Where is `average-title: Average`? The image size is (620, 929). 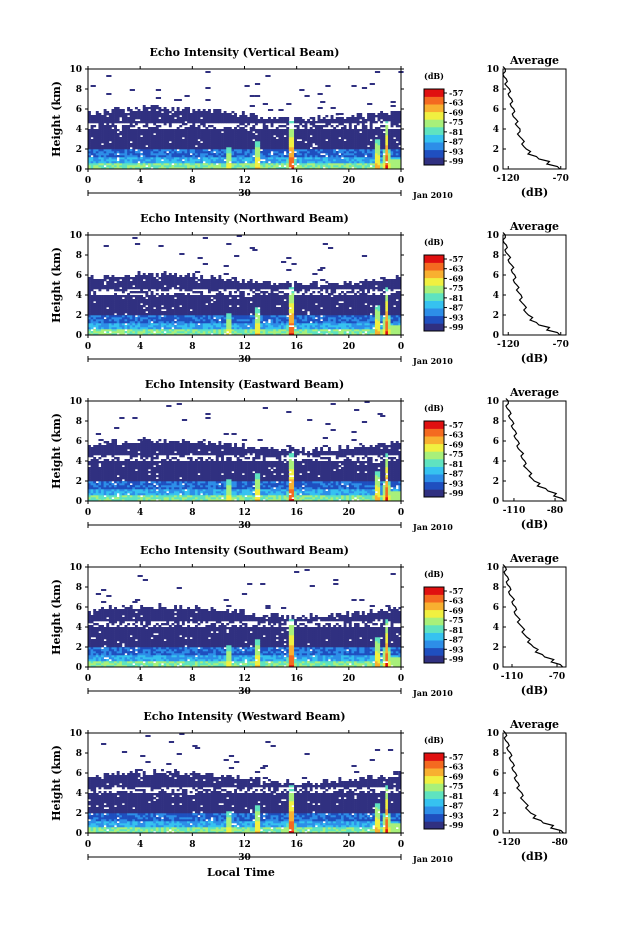
average-title: Average is located at coordinates (534, 724).